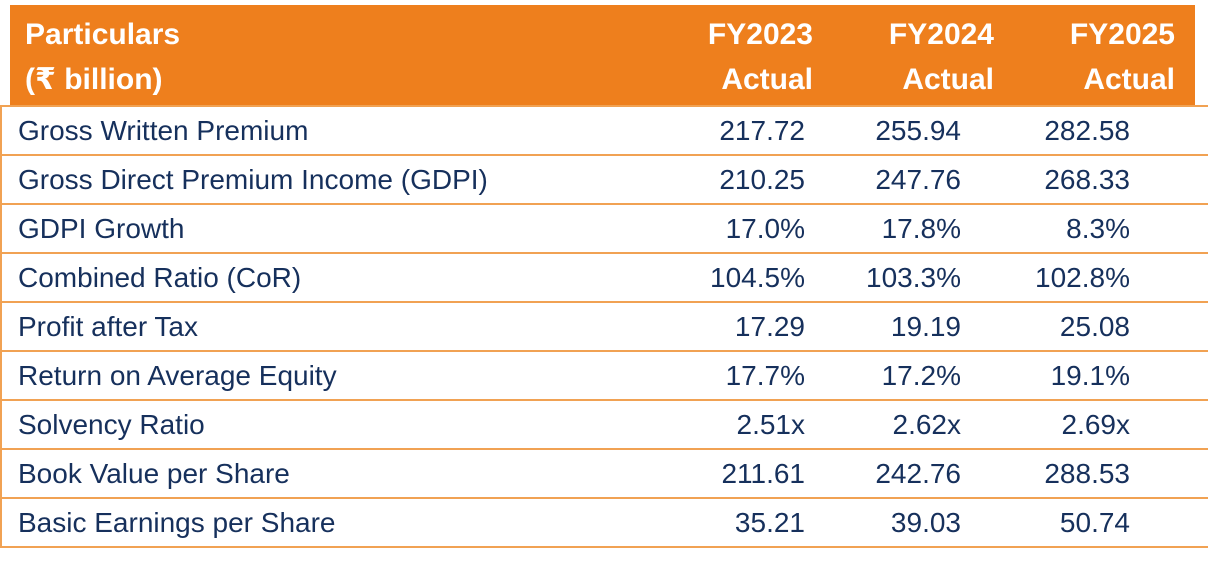 This screenshot has height=569, width=1208. Describe the element at coordinates (938, 277) in the screenshot. I see `cell-value: 103.3%` at that location.